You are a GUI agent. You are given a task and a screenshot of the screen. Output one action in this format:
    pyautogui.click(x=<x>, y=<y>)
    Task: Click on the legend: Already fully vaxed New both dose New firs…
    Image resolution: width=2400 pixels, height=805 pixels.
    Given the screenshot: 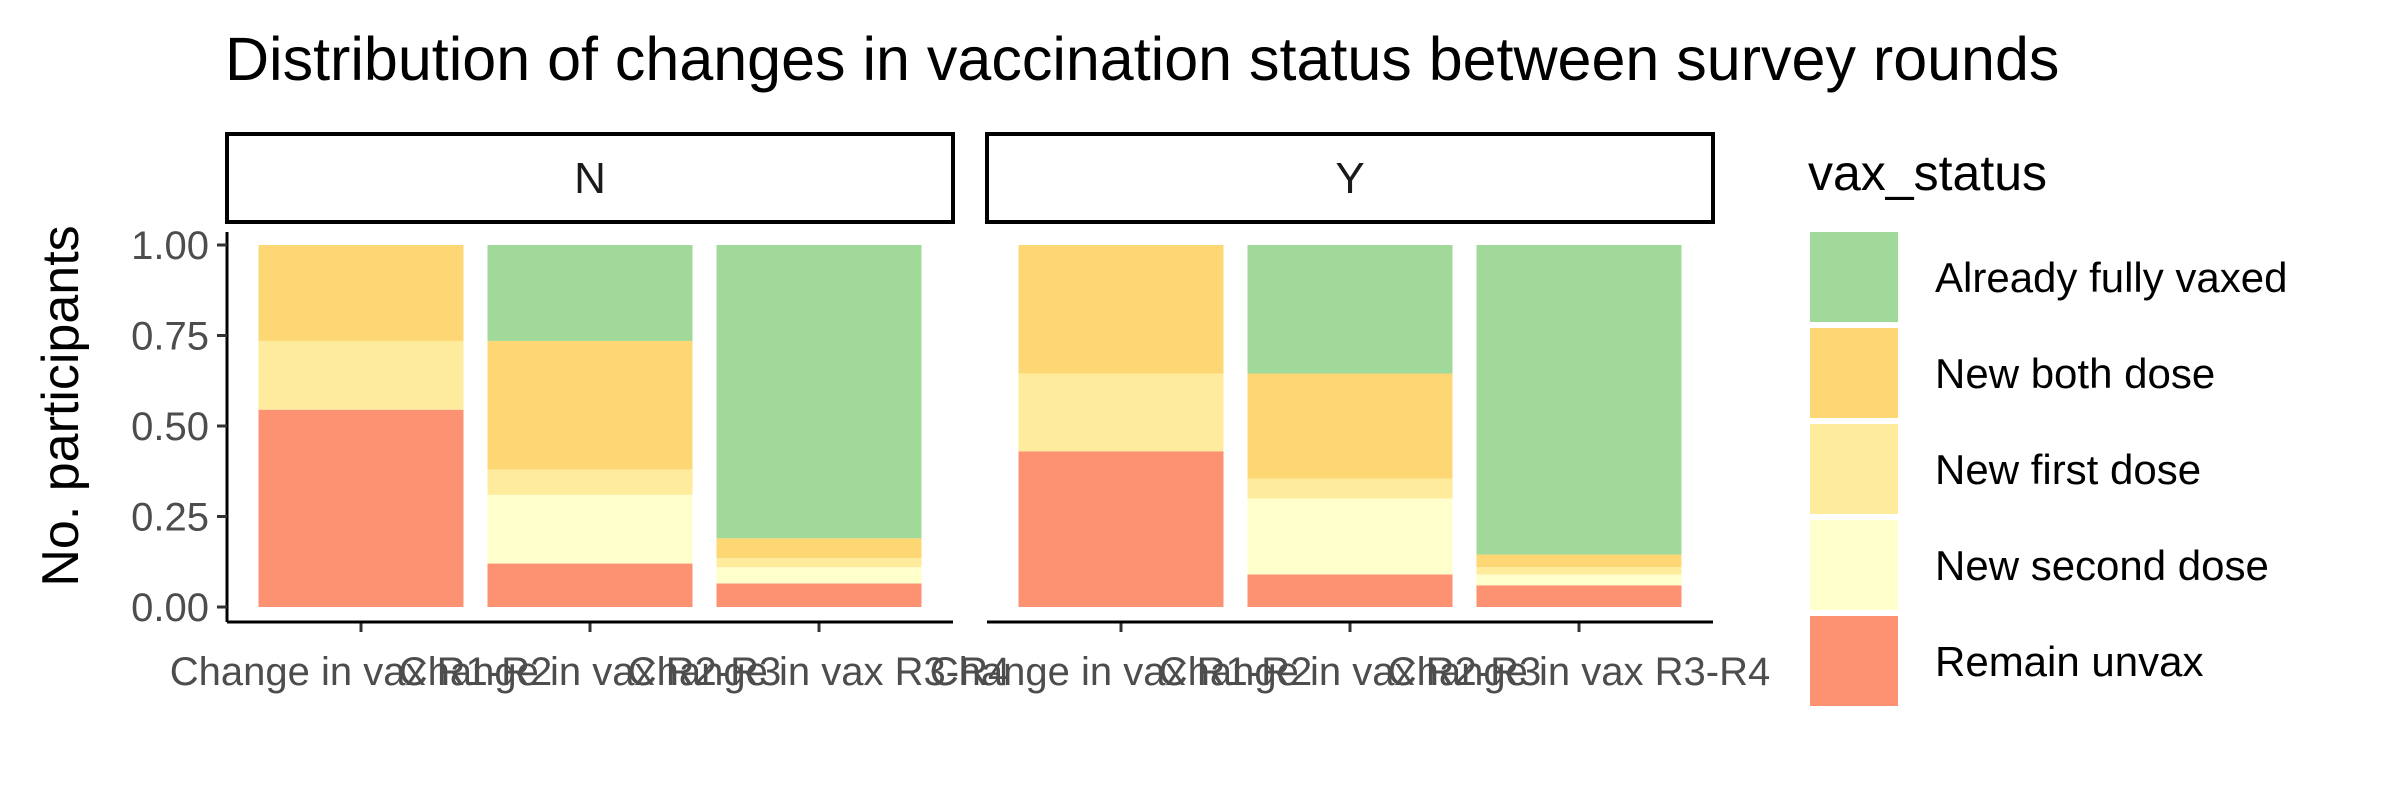 What is the action you would take?
    pyautogui.click(x=2049, y=469)
    